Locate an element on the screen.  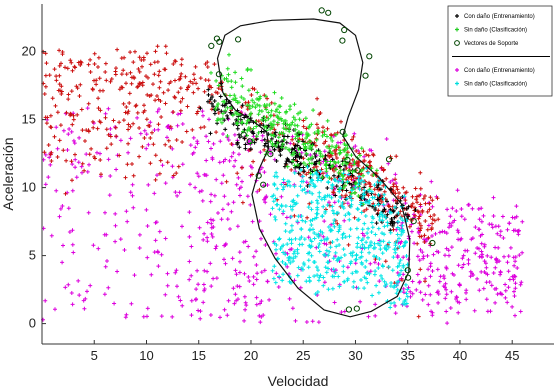
y-axis-title: Aceleración is located at coordinates (8, 173).